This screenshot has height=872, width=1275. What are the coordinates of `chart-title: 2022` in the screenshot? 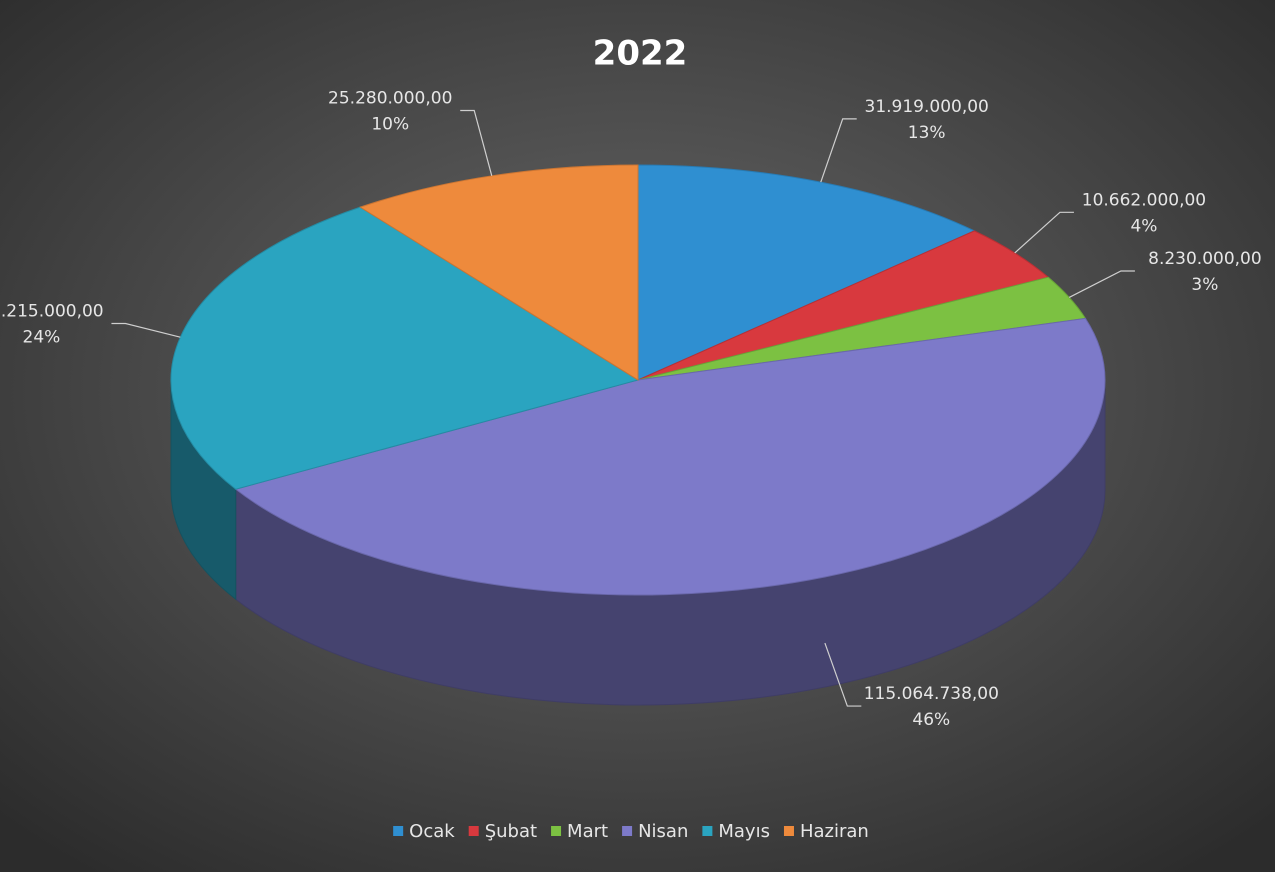 It's located at (640, 54).